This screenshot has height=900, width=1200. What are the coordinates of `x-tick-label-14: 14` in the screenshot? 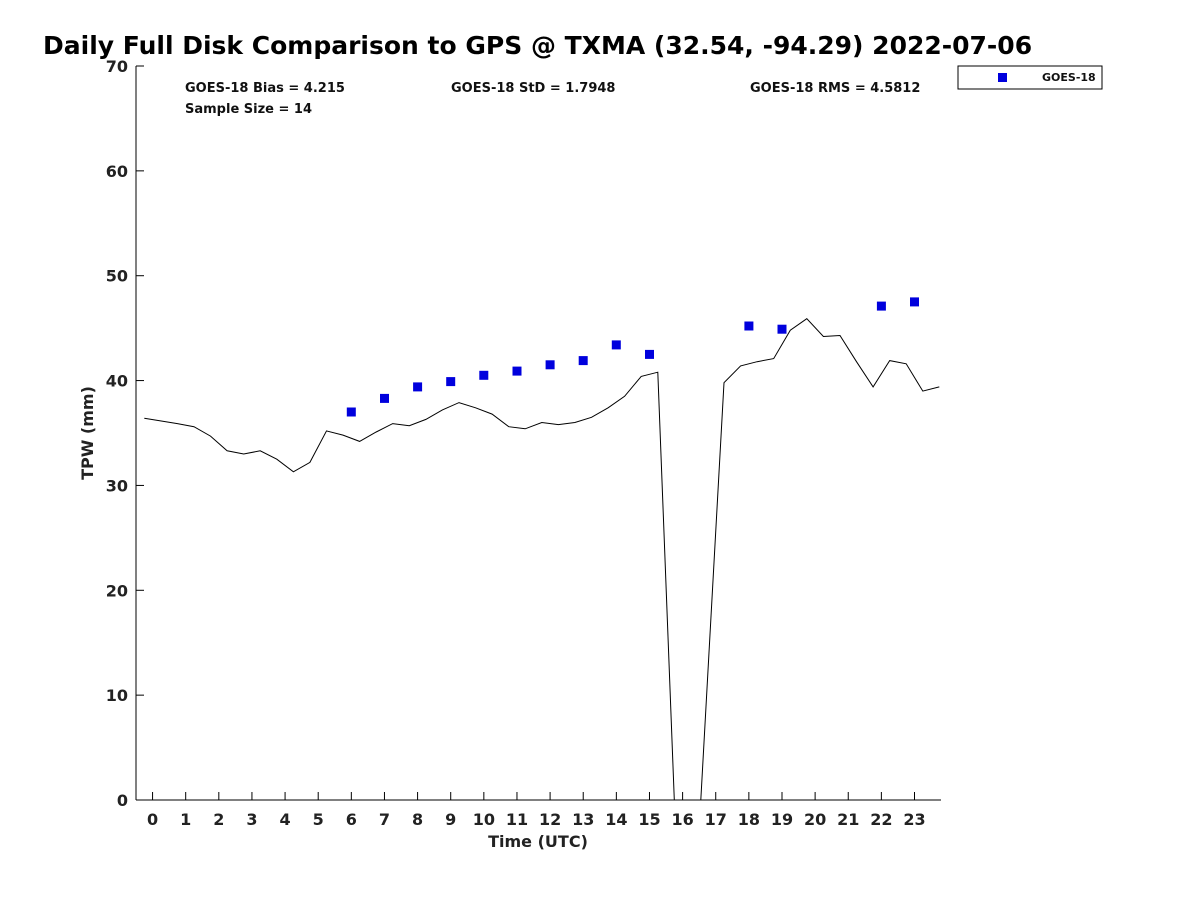 It's located at (616, 819).